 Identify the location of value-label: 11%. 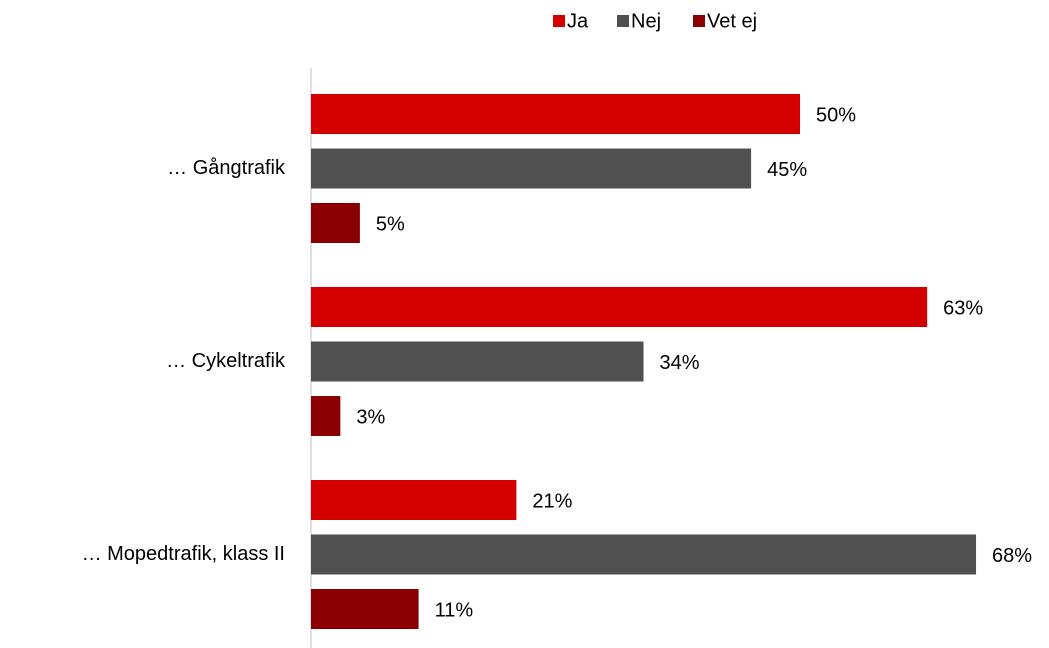
(454, 610).